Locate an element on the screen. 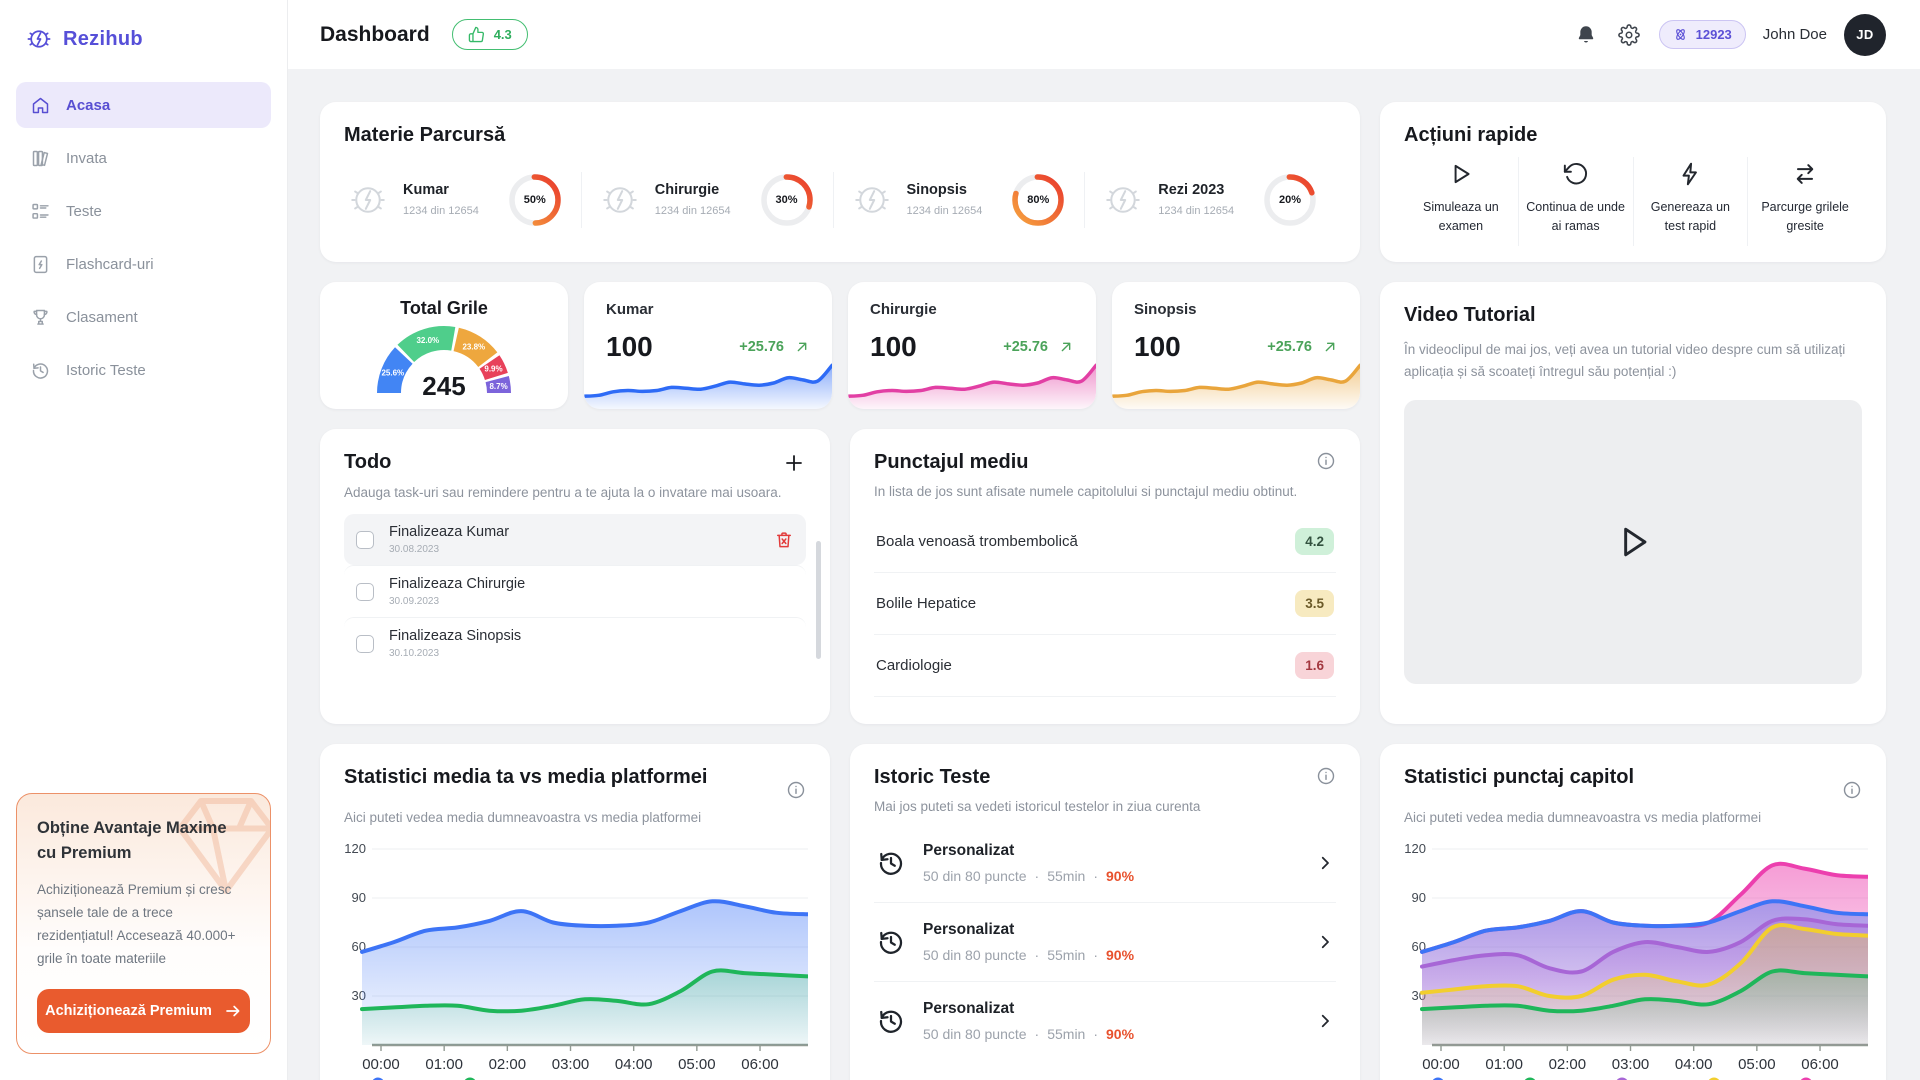 This screenshot has width=1920, height=1080. sidebar-item-invata: Invata is located at coordinates (143, 158).